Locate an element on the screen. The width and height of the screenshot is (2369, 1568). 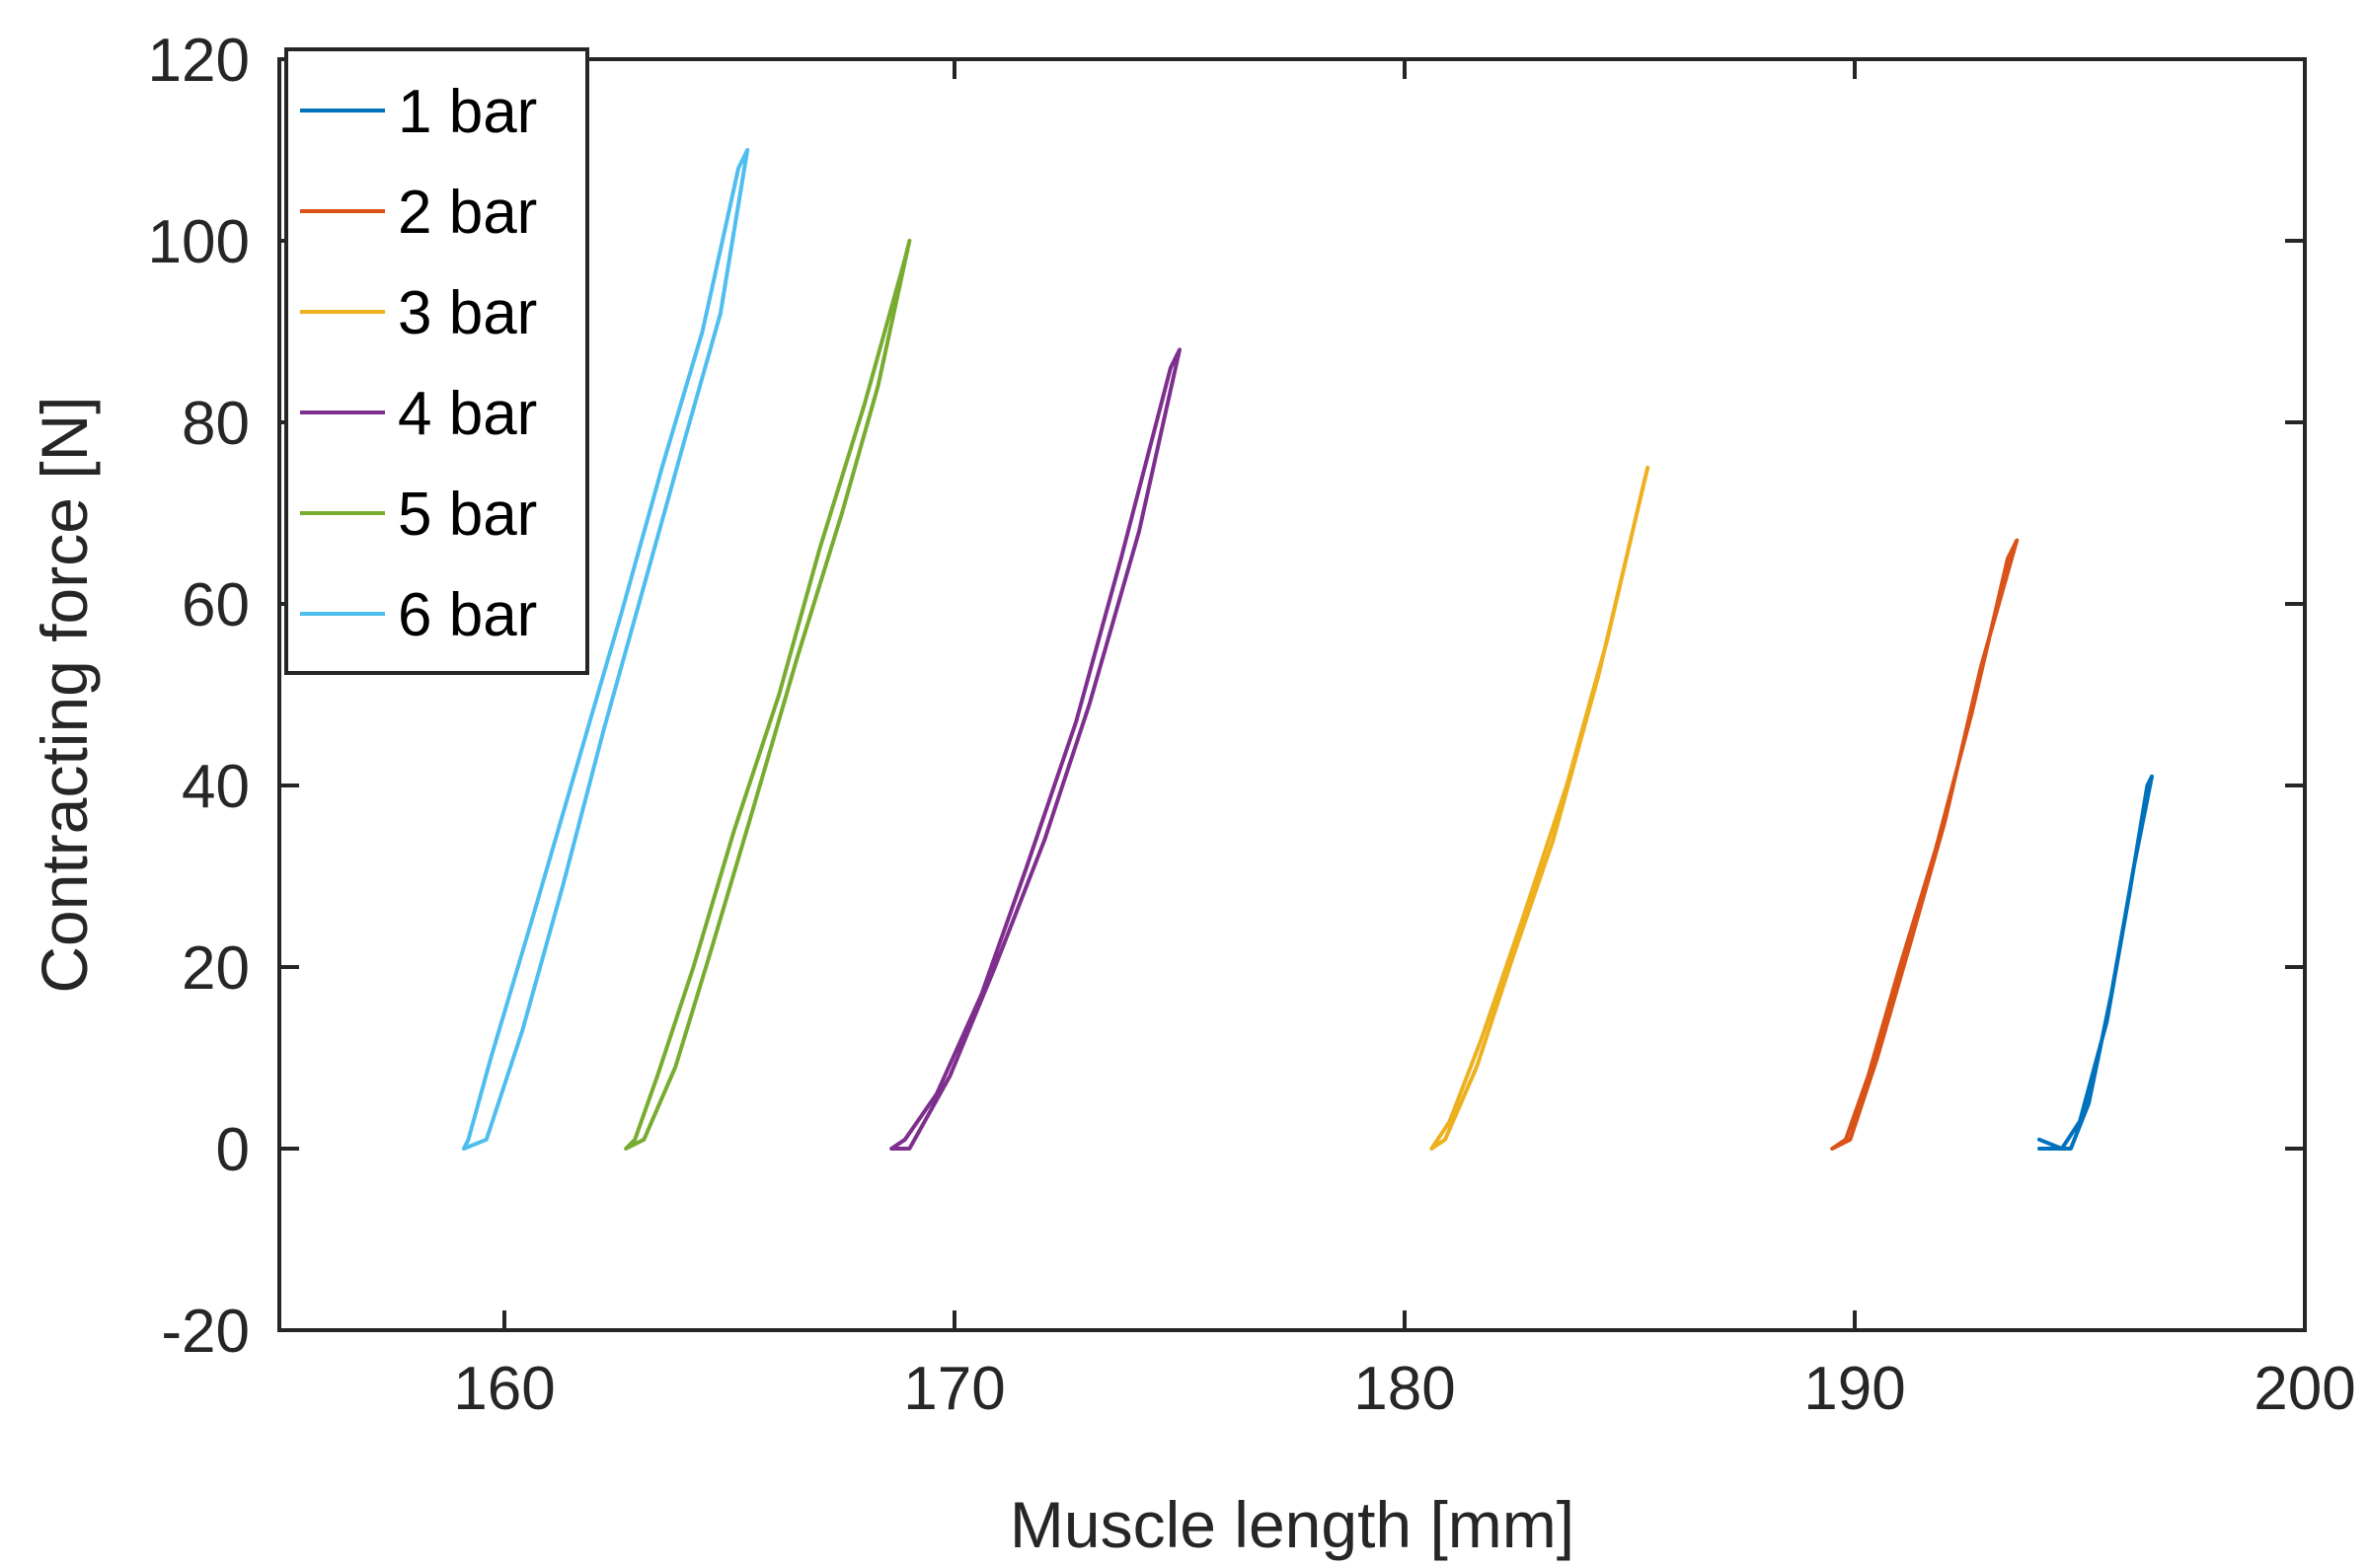
y-tick-label: 40 is located at coordinates (216, 787).